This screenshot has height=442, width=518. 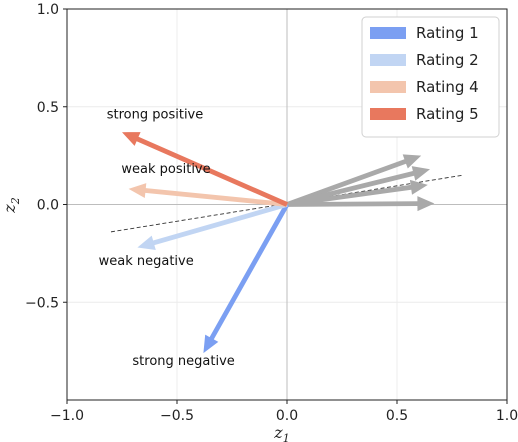 What do you see at coordinates (177, 416) in the screenshot?
I see `x-tick-label: −0.5` at bounding box center [177, 416].